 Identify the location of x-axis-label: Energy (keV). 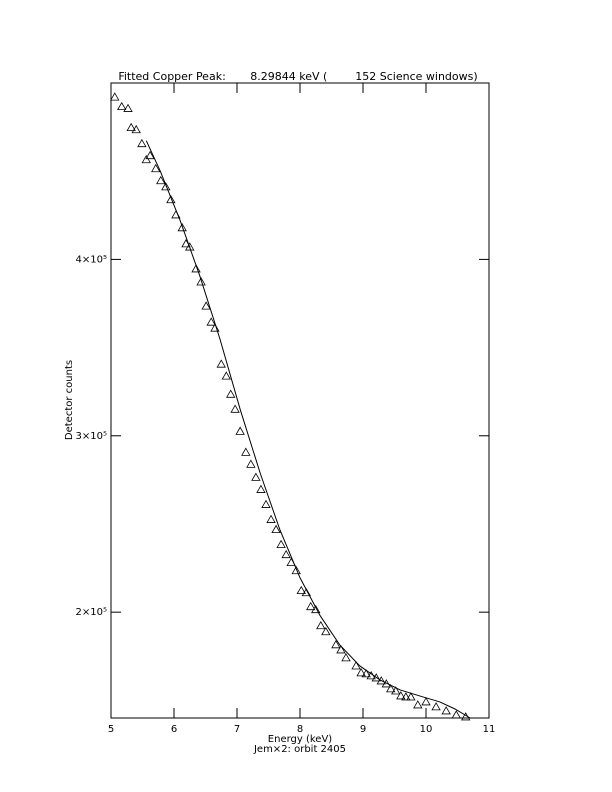
(300, 739).